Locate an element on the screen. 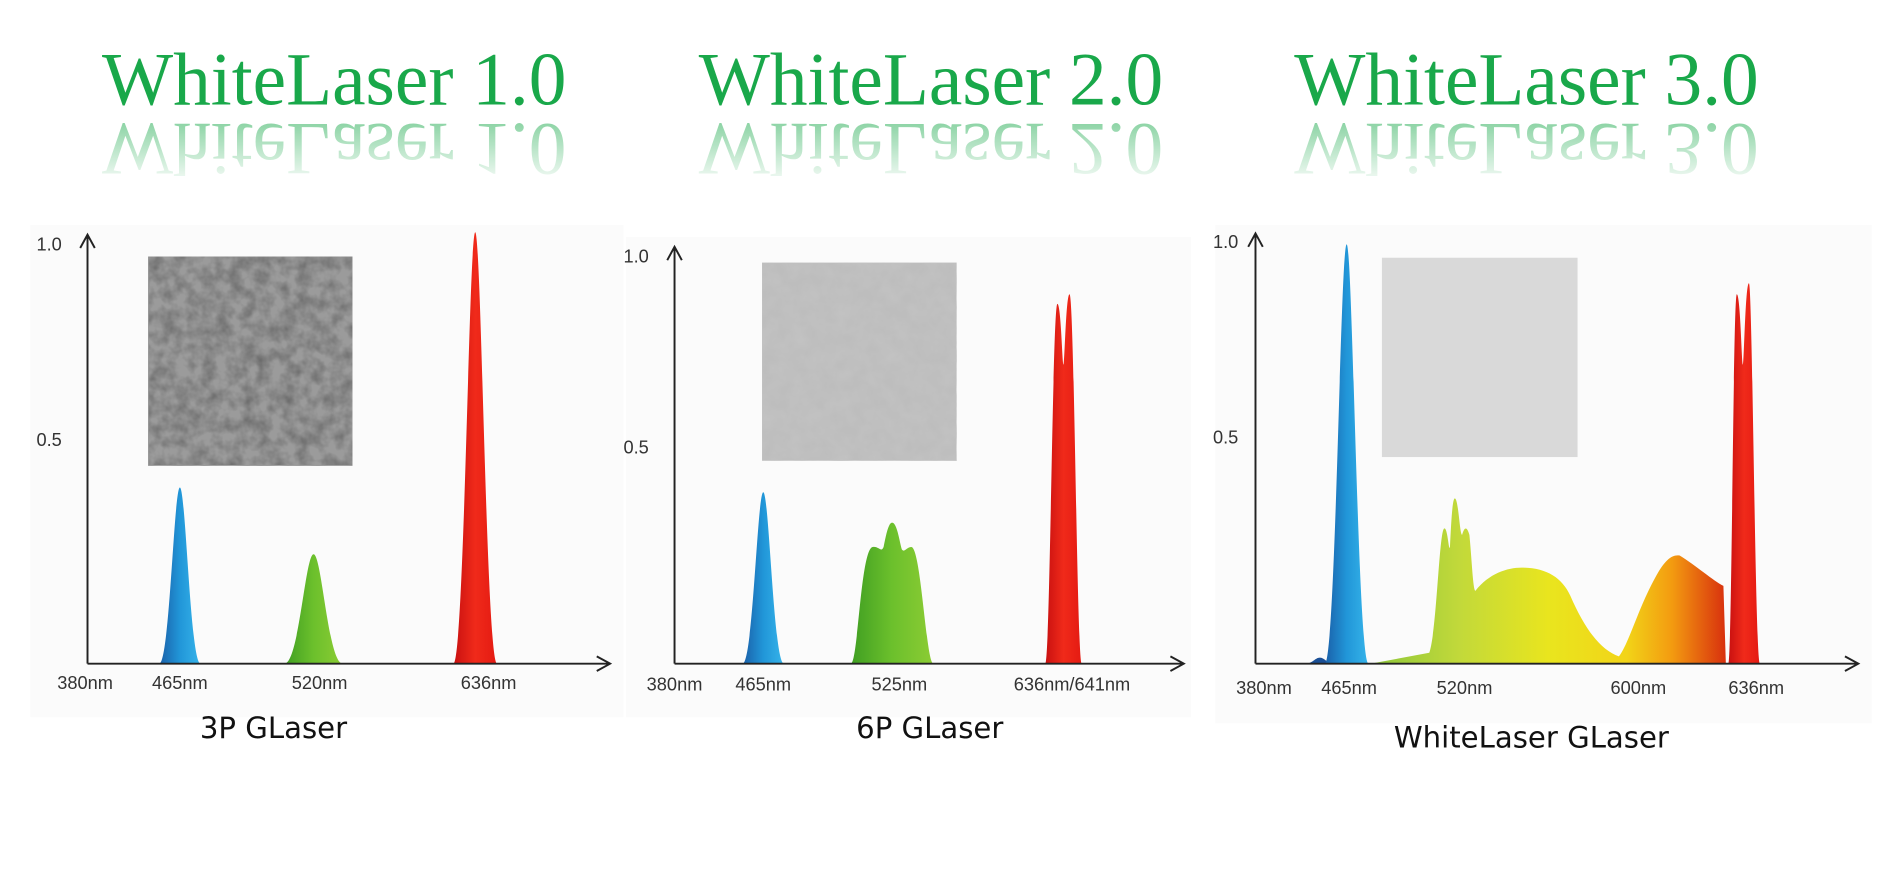 This screenshot has width=1896, height=874. caption: WhiteLaser GLaser is located at coordinates (1531, 738).